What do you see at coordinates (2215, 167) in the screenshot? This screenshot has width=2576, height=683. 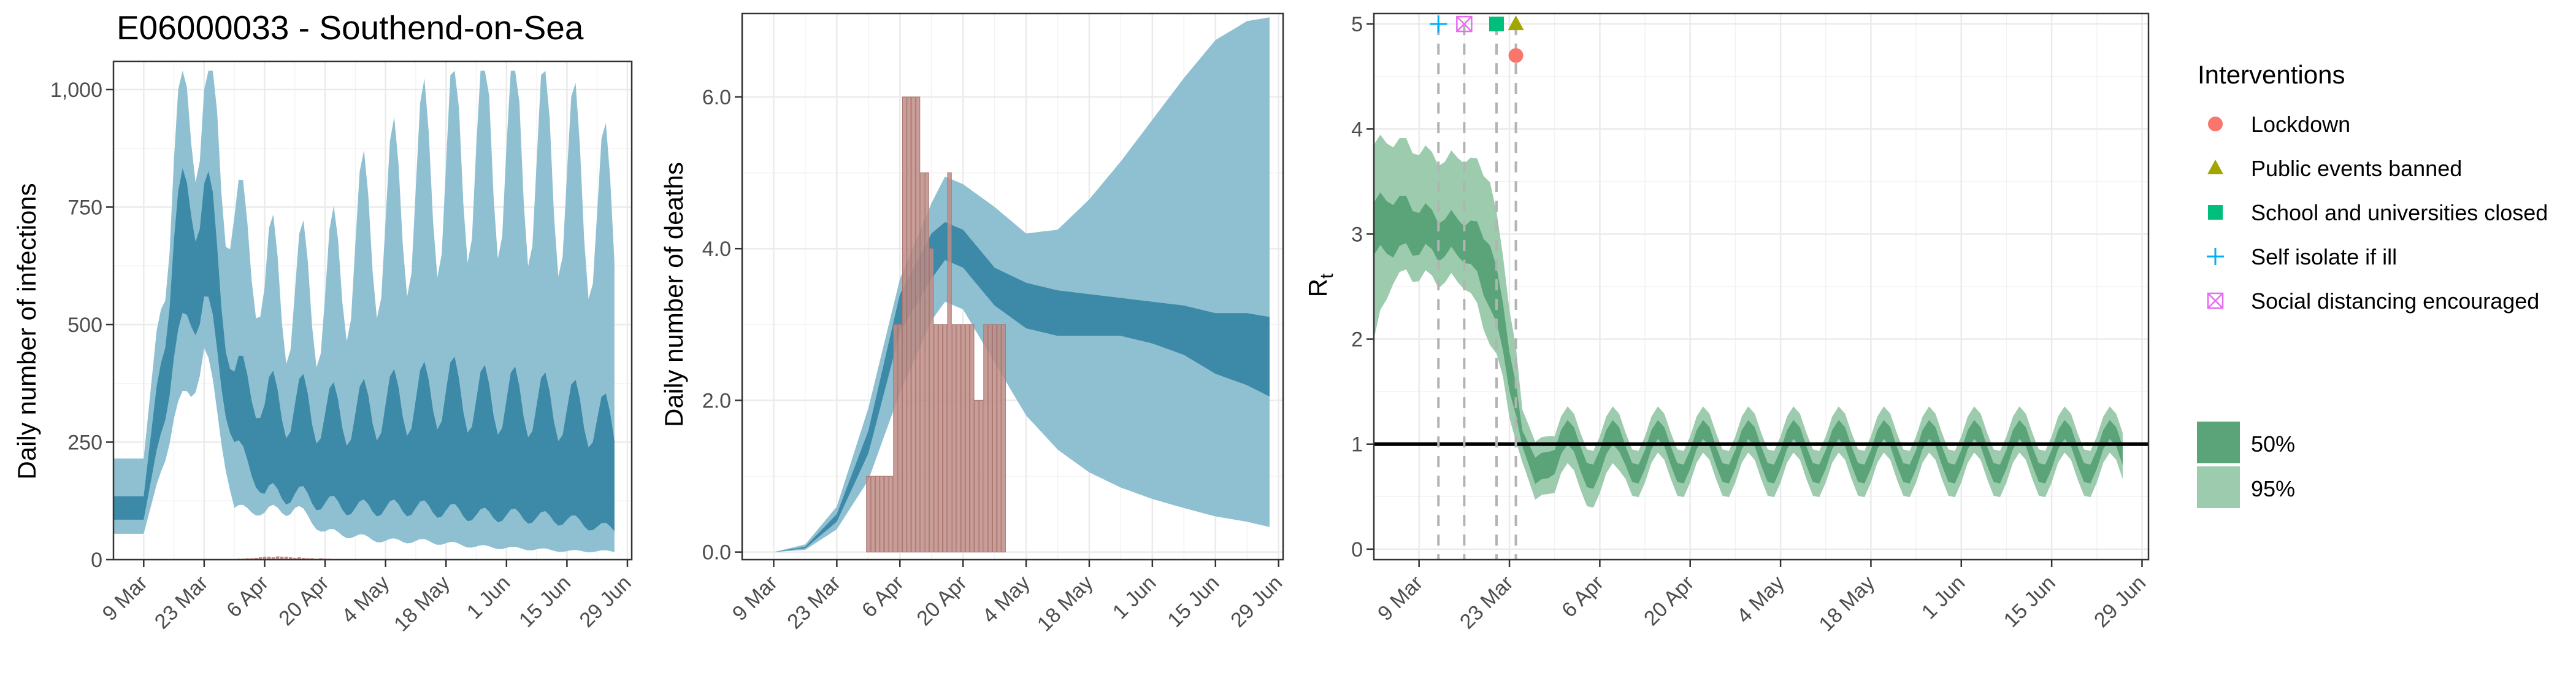 I see `legend-marker-triangle-icon` at bounding box center [2215, 167].